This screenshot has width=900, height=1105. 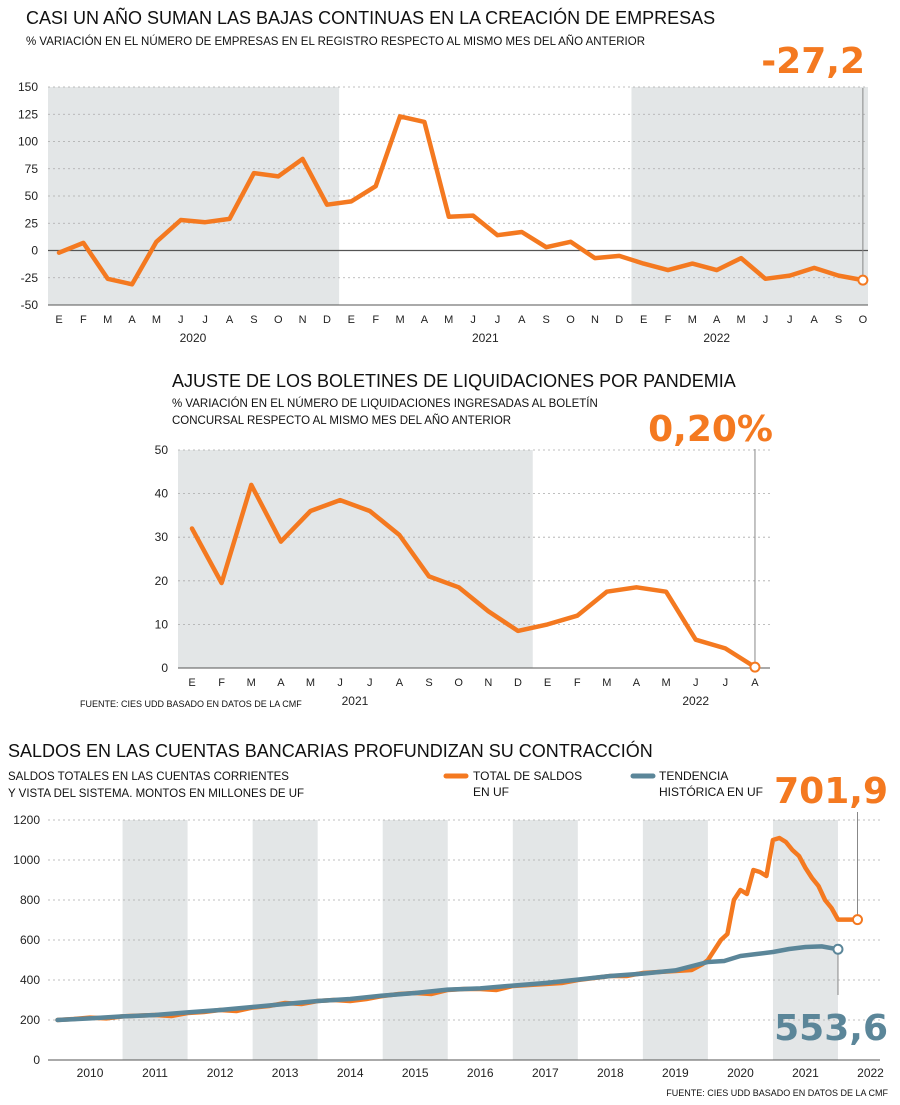 What do you see at coordinates (32, 169) in the screenshot?
I see `chart1-ytick: 75` at bounding box center [32, 169].